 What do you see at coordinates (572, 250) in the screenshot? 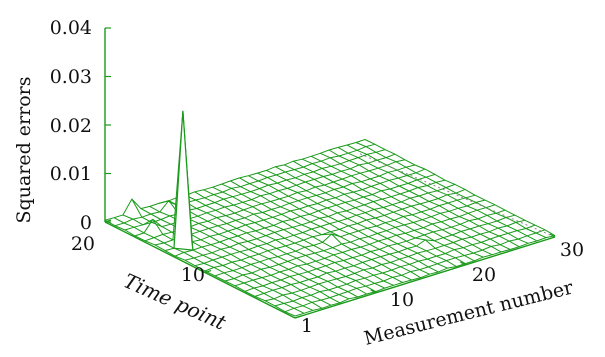
I see `x-tick-label: 30` at bounding box center [572, 250].